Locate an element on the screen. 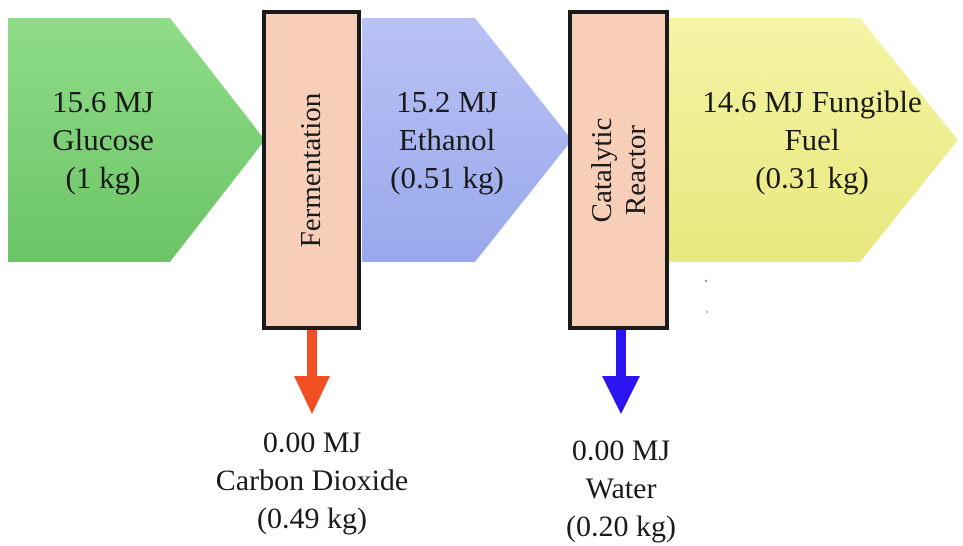  glucose-energy: 15.6 MJ is located at coordinates (103, 101).